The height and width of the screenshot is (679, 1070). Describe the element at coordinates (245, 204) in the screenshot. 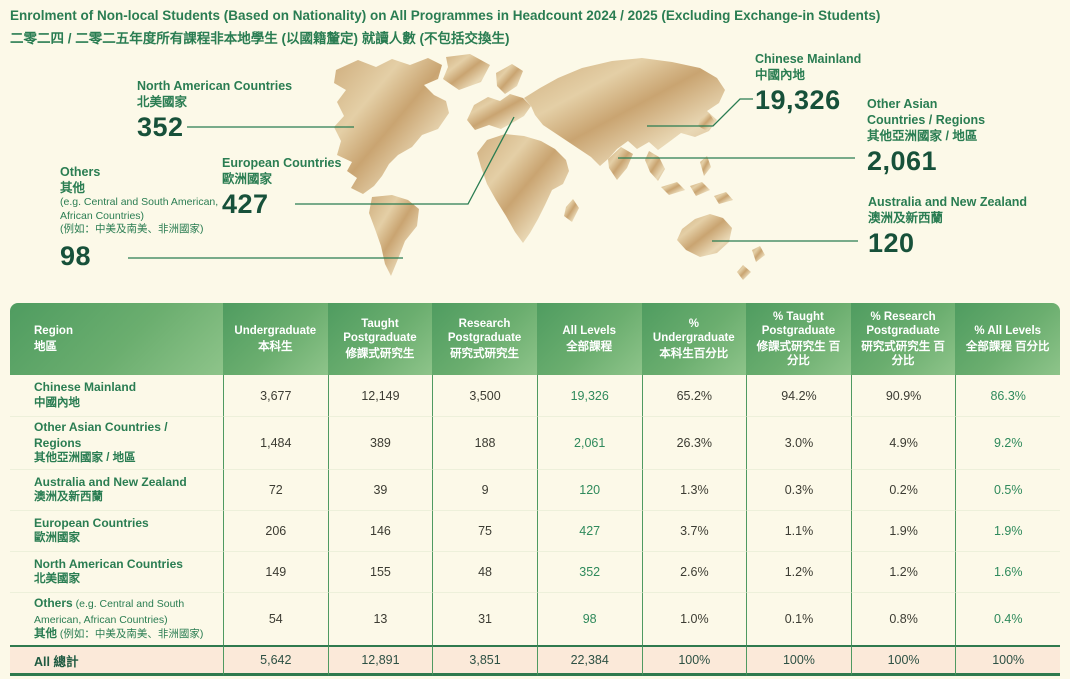

I see `region-value: 427` at that location.